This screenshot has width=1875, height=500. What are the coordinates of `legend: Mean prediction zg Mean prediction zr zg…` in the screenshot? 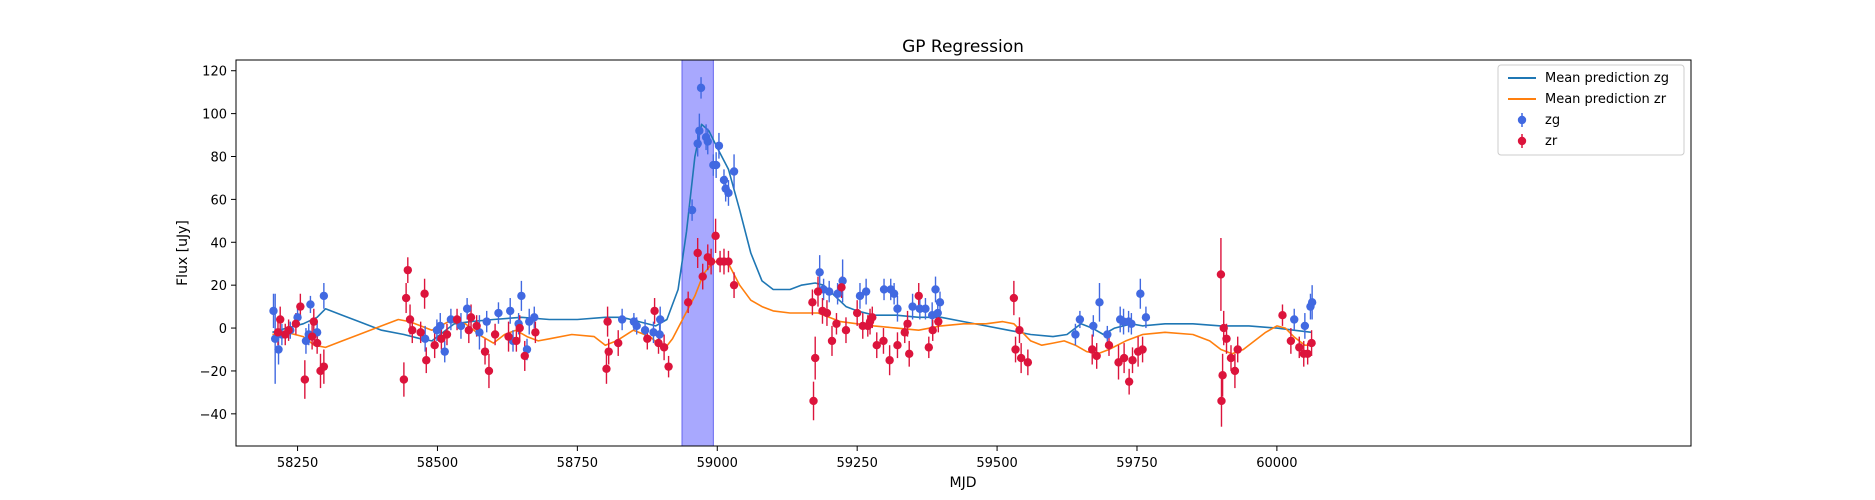 It's located at (1591, 110).